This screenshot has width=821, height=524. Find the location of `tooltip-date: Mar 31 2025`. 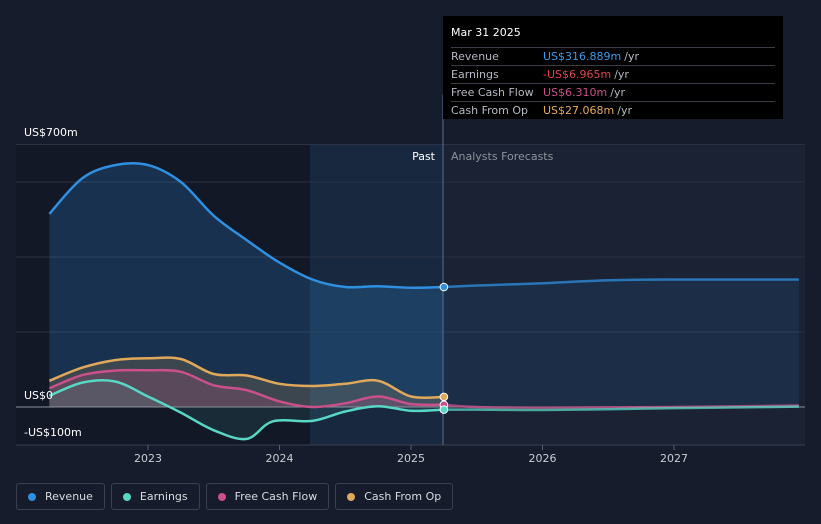

tooltip-date: Mar 31 2025 is located at coordinates (486, 32).